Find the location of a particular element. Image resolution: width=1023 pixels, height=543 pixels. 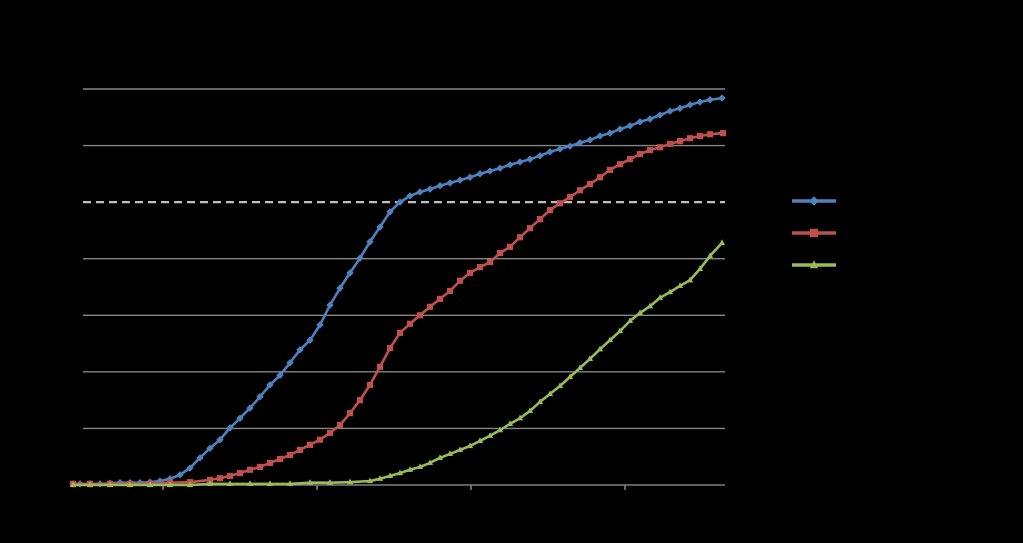

legend-diamond-marker-icon is located at coordinates (814, 201).